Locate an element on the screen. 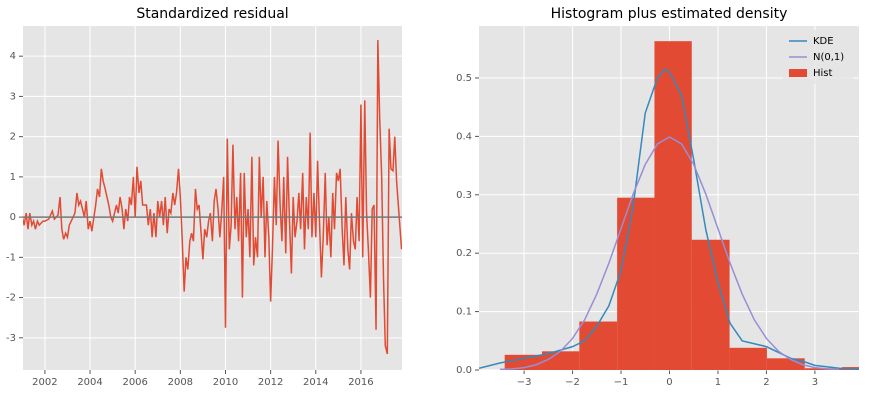  legend-swatch is located at coordinates (798, 73).